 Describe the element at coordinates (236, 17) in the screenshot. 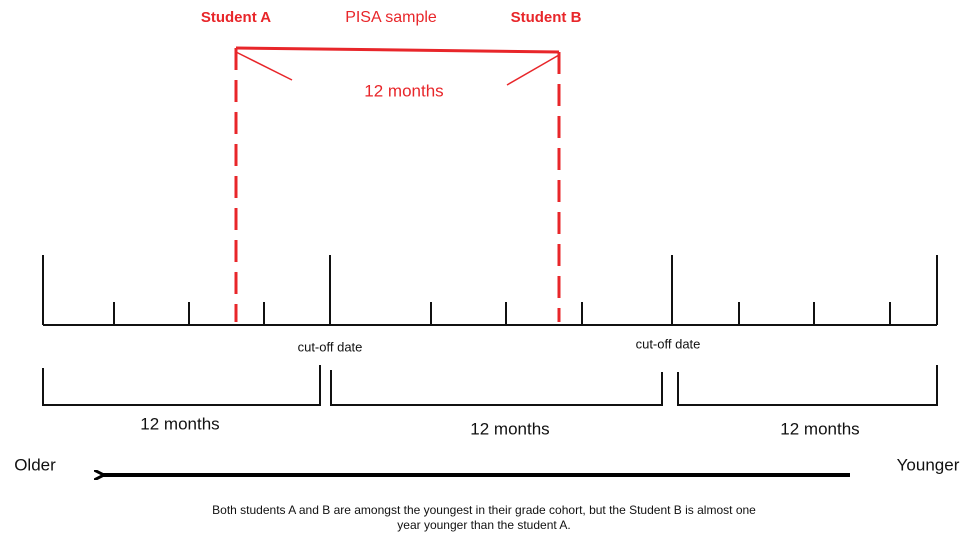

I see `student-a-label: Student A` at that location.